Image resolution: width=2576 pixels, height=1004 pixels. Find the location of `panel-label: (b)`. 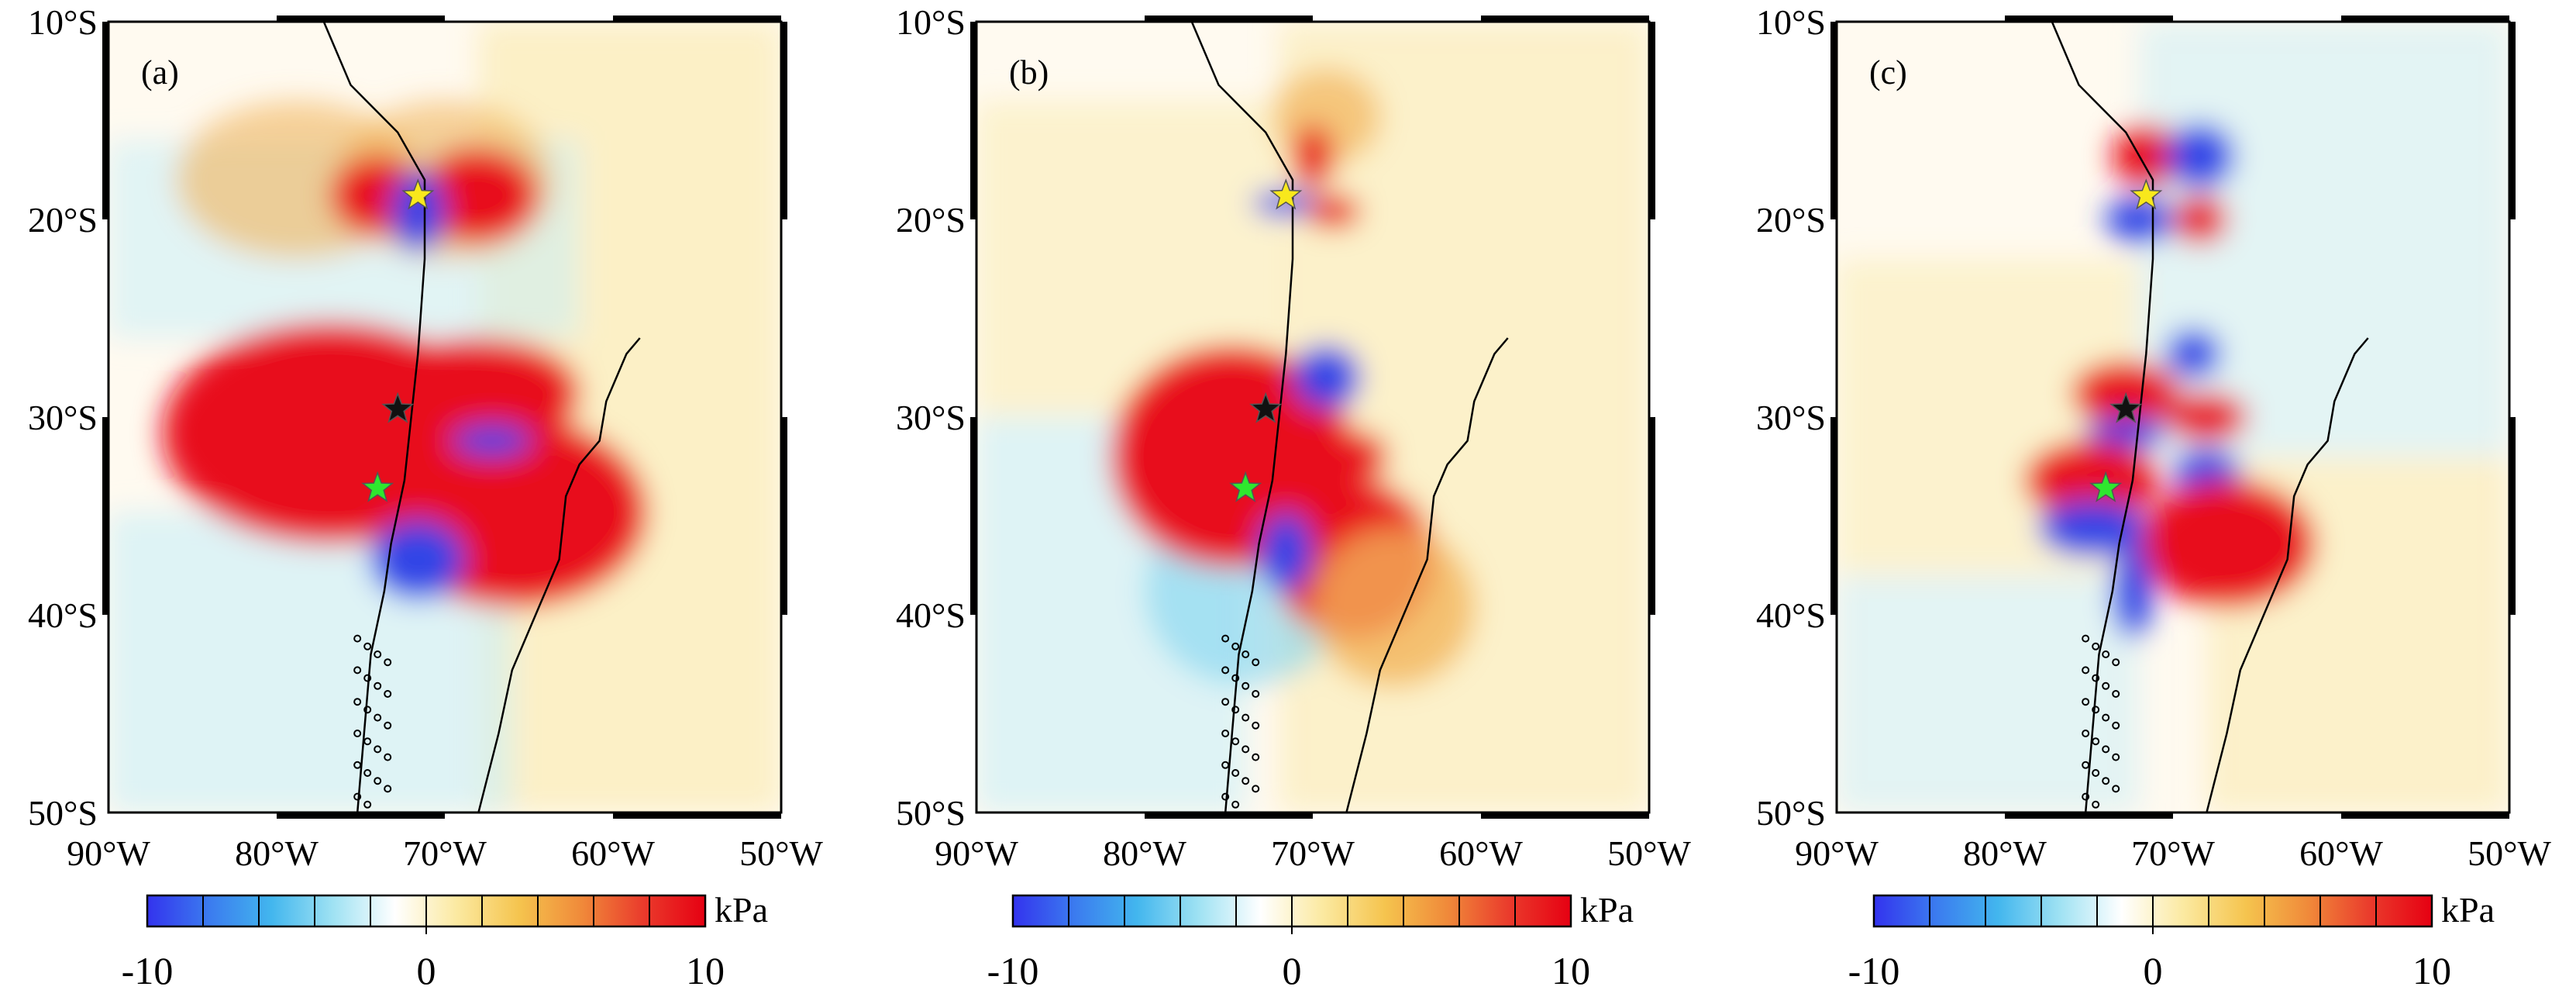

panel-label: (b) is located at coordinates (1029, 72).